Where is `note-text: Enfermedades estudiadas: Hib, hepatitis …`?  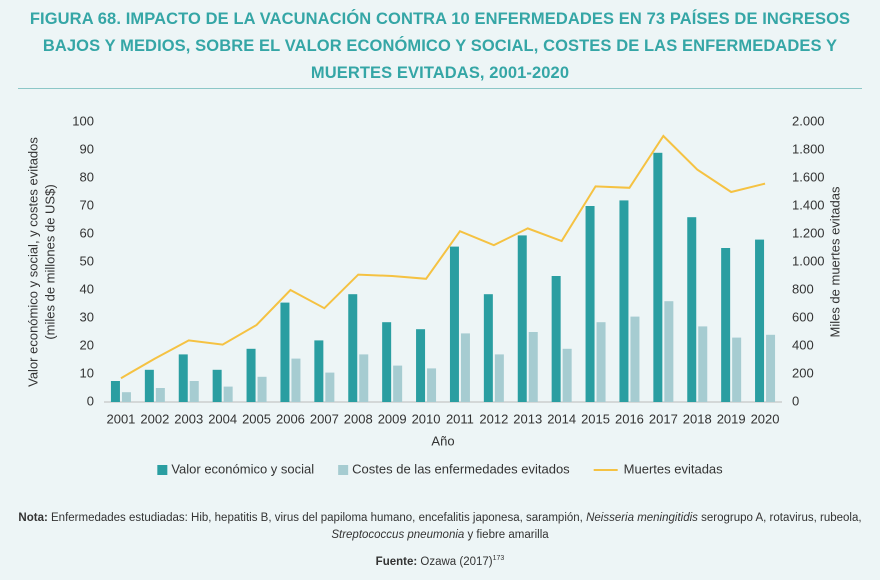 note-text: Enfermedades estudiadas: Hib, hepatitis … is located at coordinates (317, 518).